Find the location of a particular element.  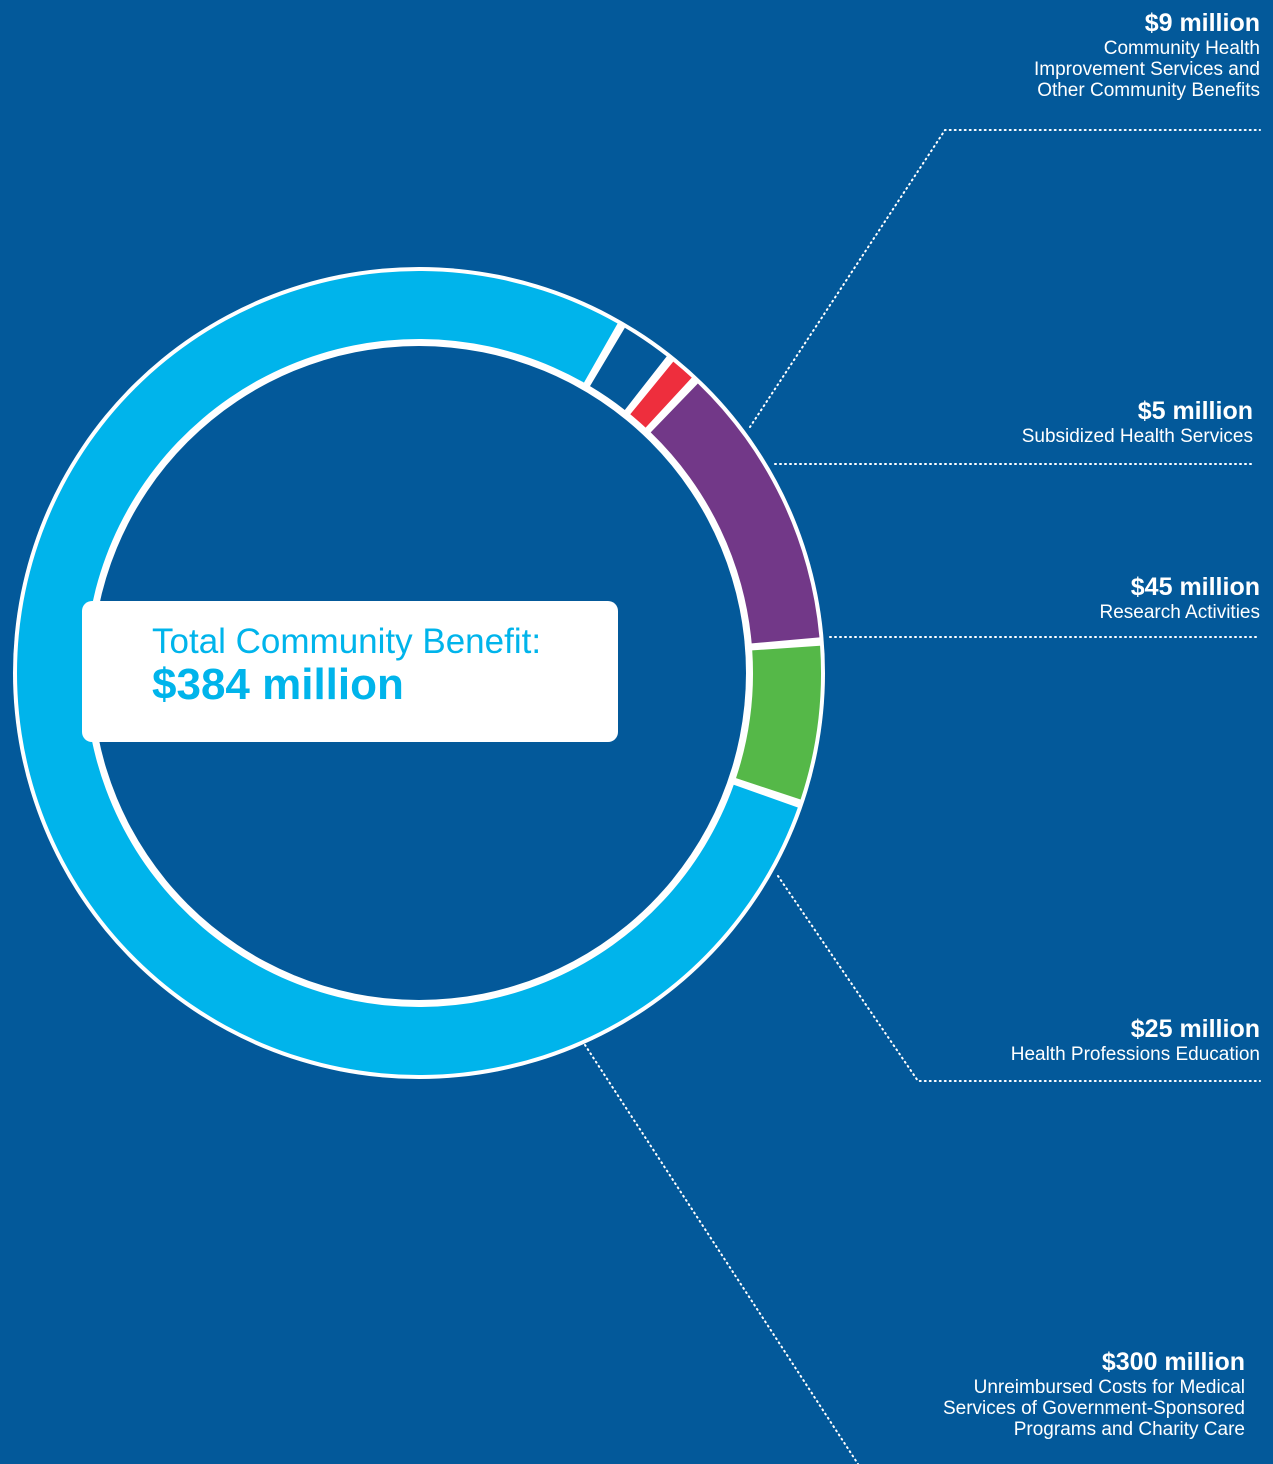

description-line: Improvement Services and is located at coordinates (1147, 69).